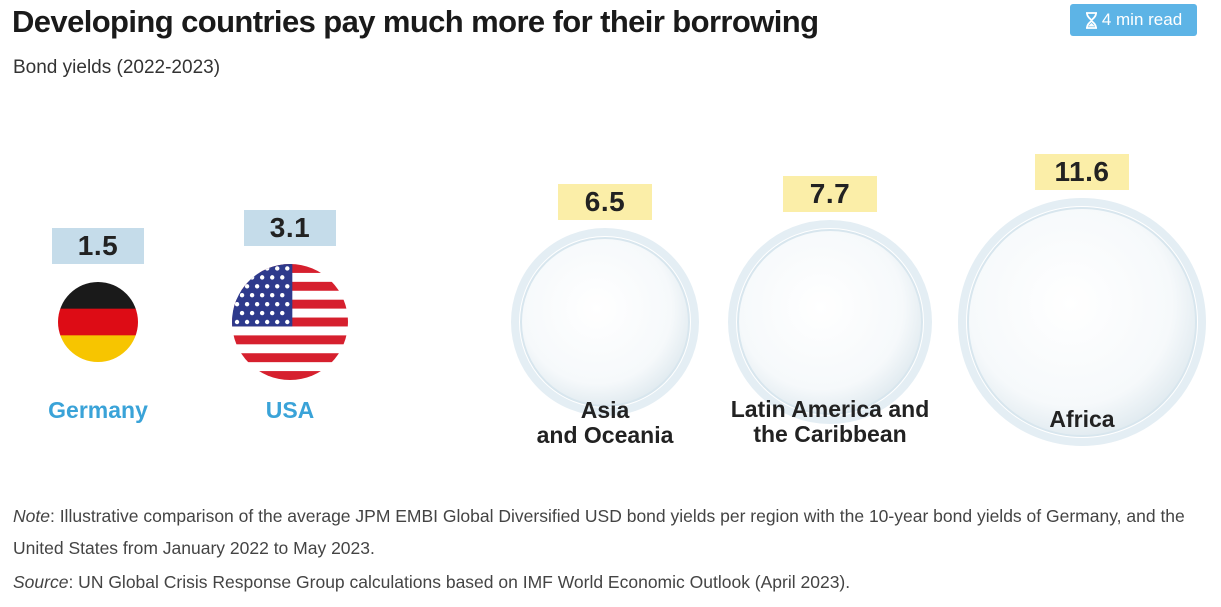  I want to click on category-label-line: Germany, so click(98, 410).